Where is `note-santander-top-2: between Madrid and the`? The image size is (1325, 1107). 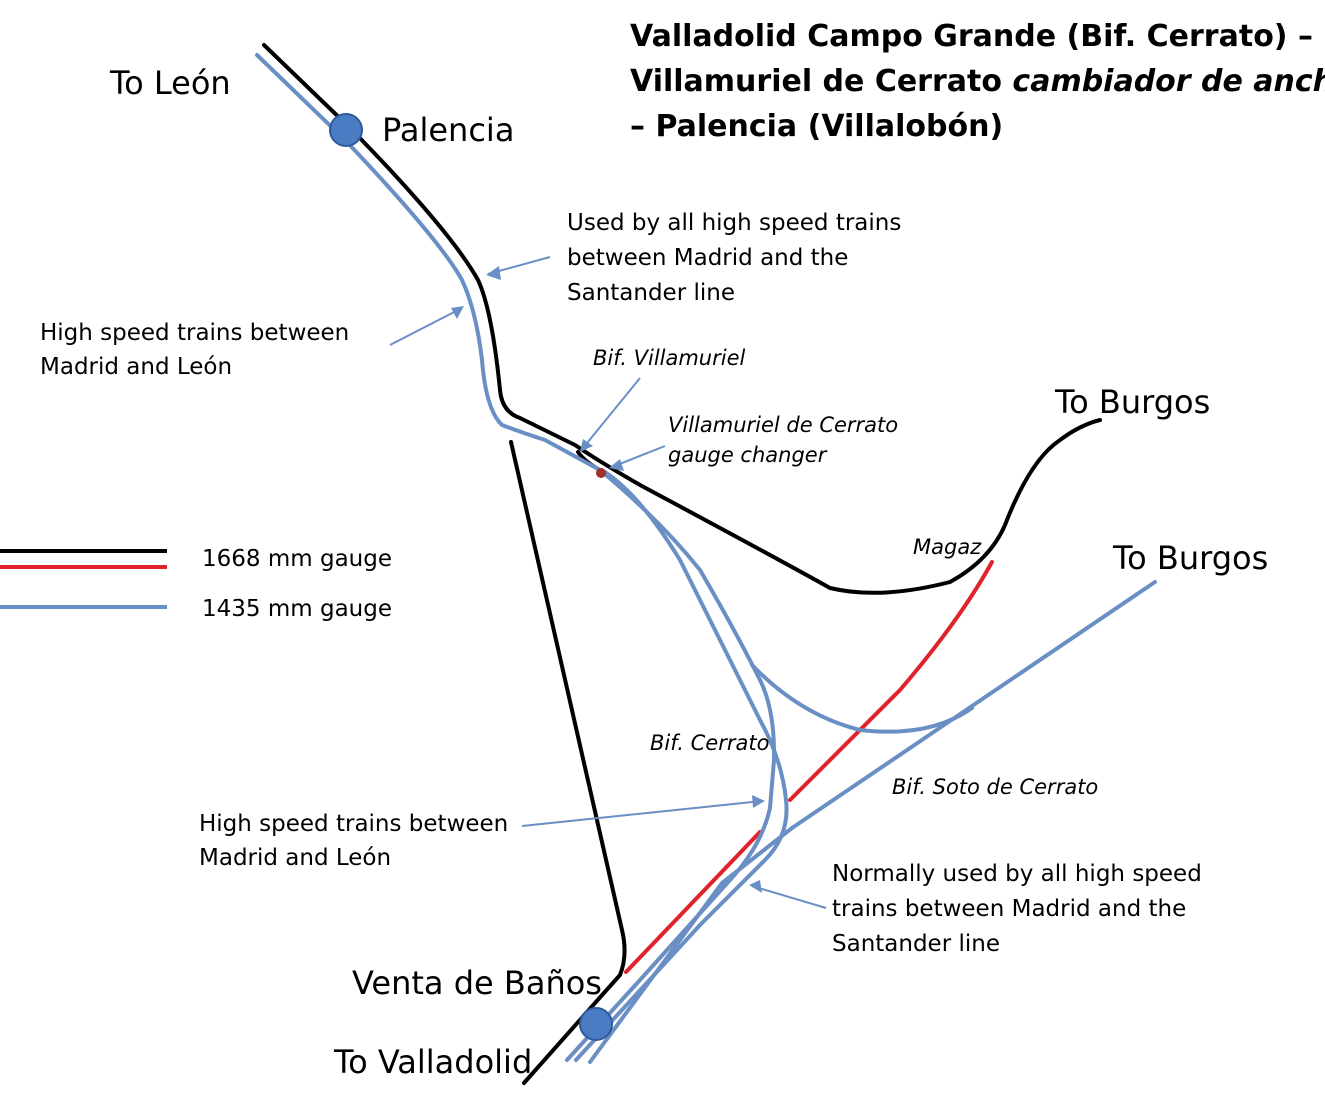 note-santander-top-2: between Madrid and the is located at coordinates (707, 258).